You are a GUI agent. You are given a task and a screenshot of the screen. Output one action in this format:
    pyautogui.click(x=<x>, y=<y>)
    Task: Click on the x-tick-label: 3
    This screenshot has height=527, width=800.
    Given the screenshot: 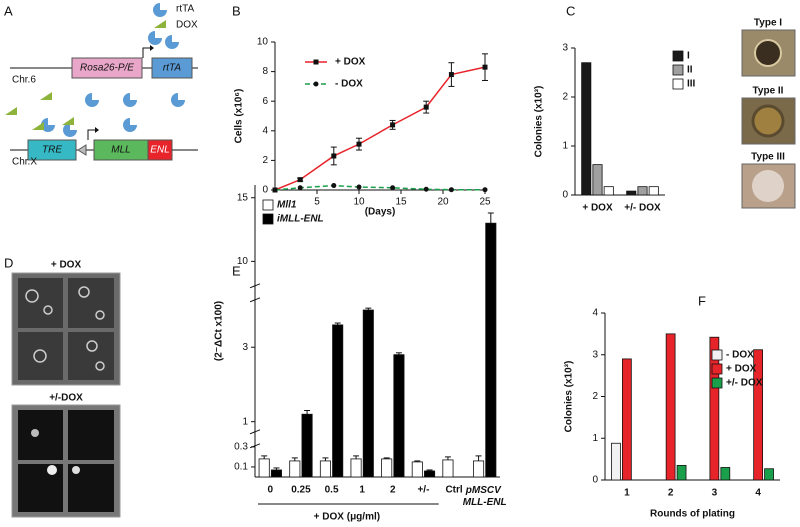 What is the action you would take?
    pyautogui.click(x=715, y=493)
    